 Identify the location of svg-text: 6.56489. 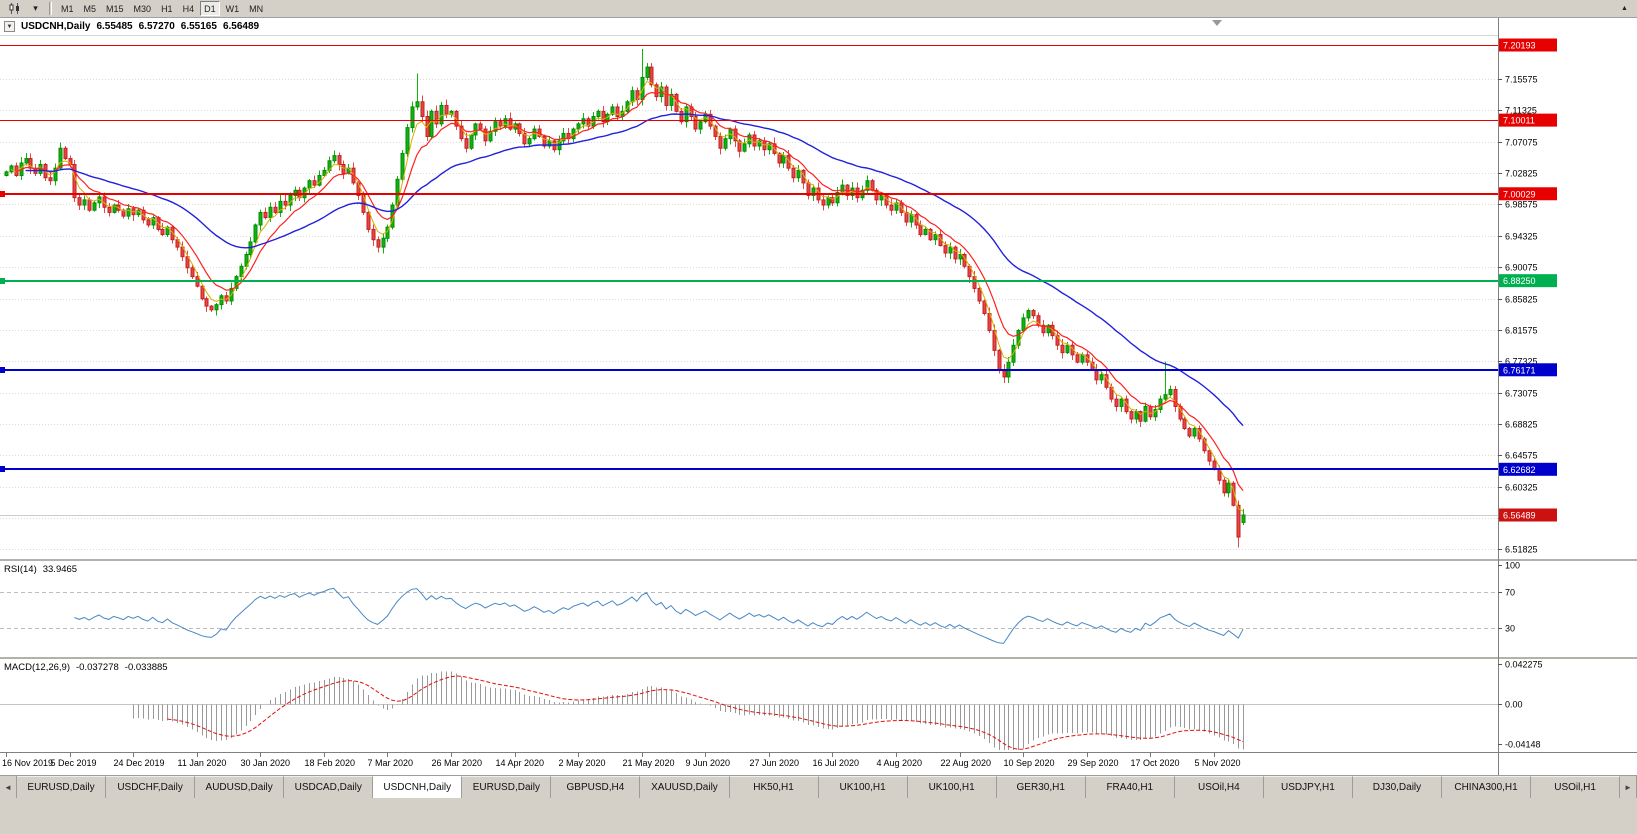
(1519, 515).